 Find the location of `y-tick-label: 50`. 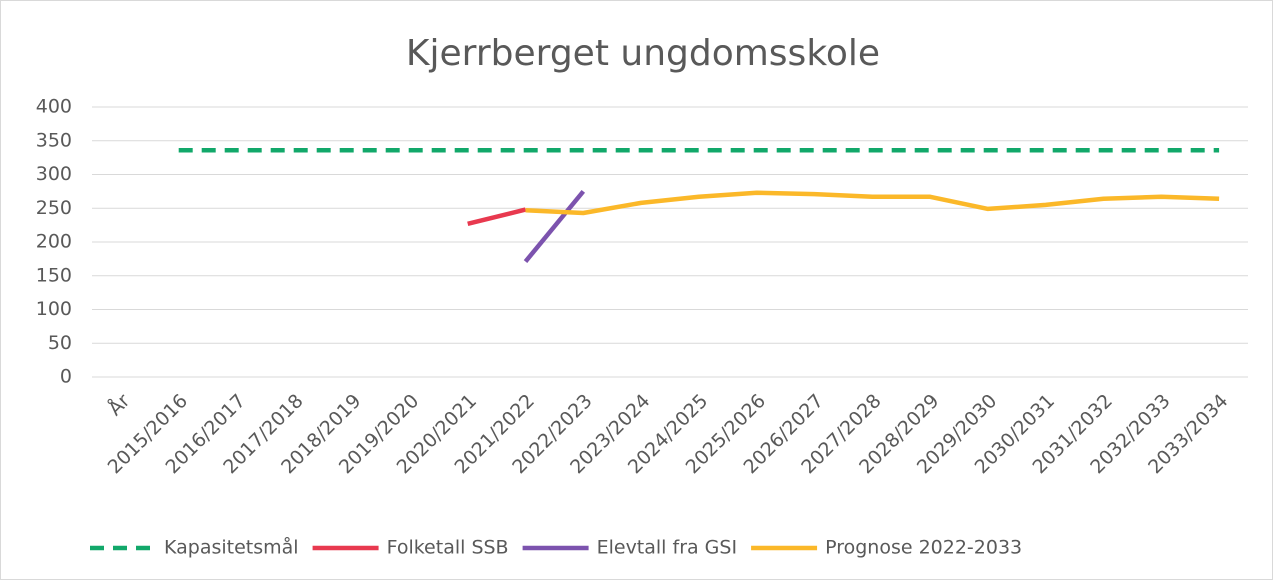

y-tick-label: 50 is located at coordinates (60, 343).